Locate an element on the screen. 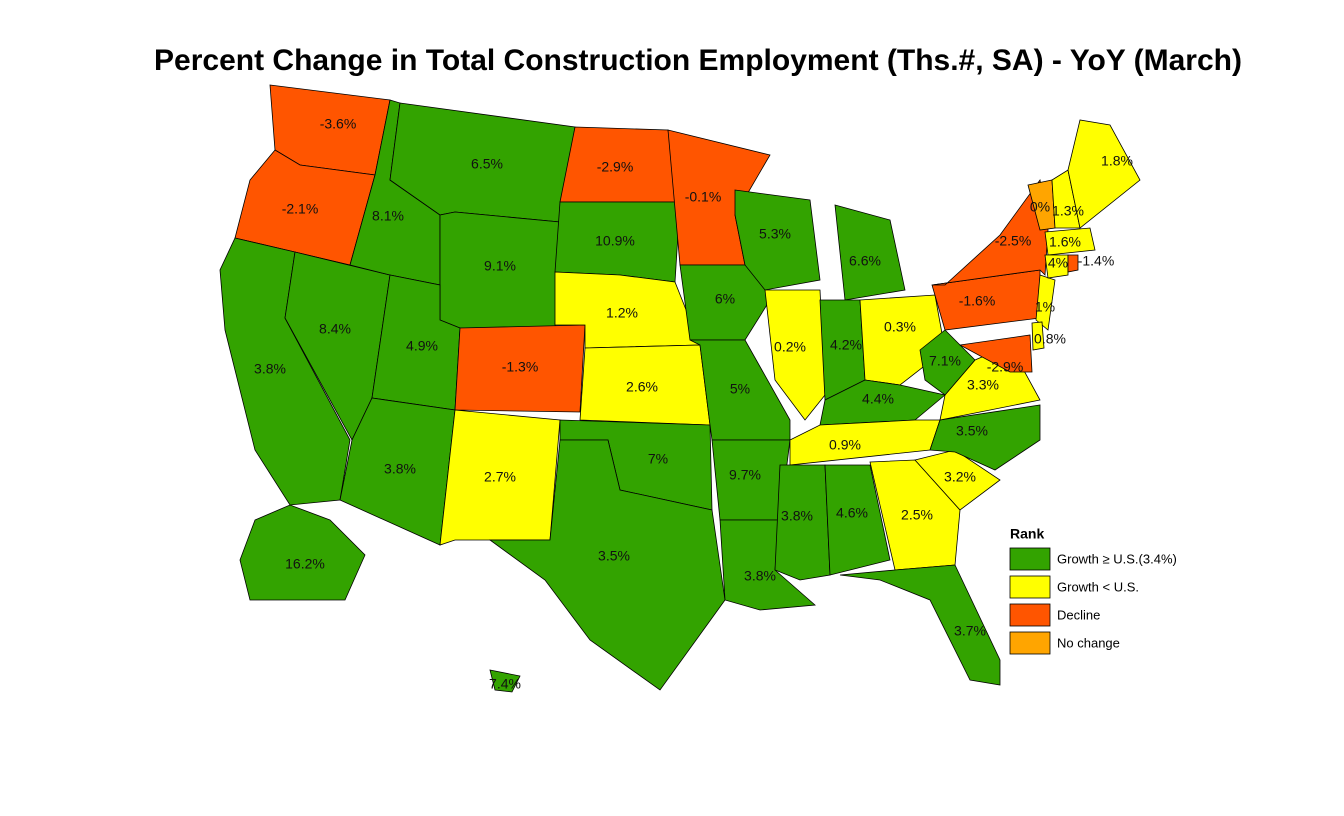 This screenshot has height=816, width=1344. state-label: 9.7% is located at coordinates (745, 475).